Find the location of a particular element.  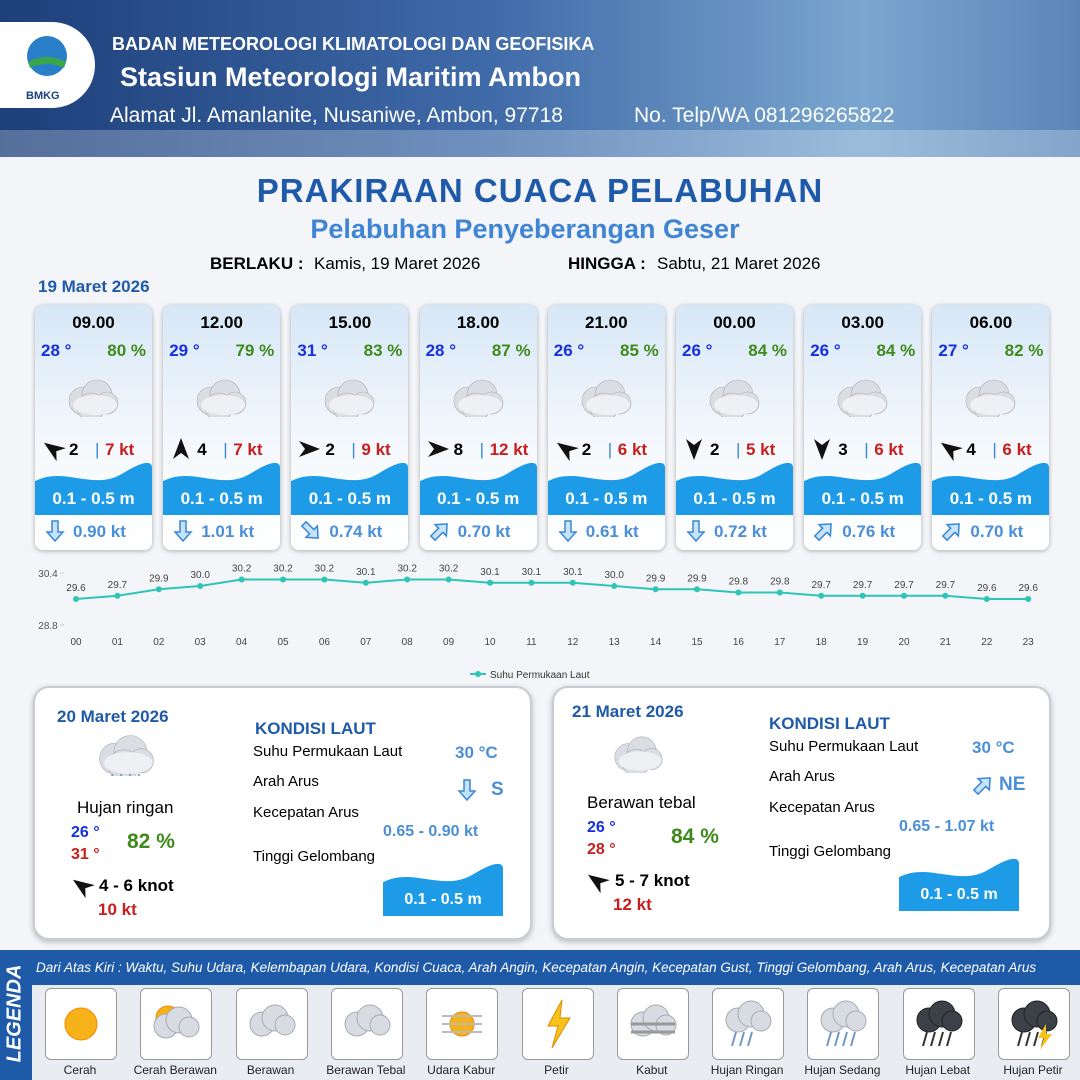

y-tick-label: 28.8 is located at coordinates (48, 626).